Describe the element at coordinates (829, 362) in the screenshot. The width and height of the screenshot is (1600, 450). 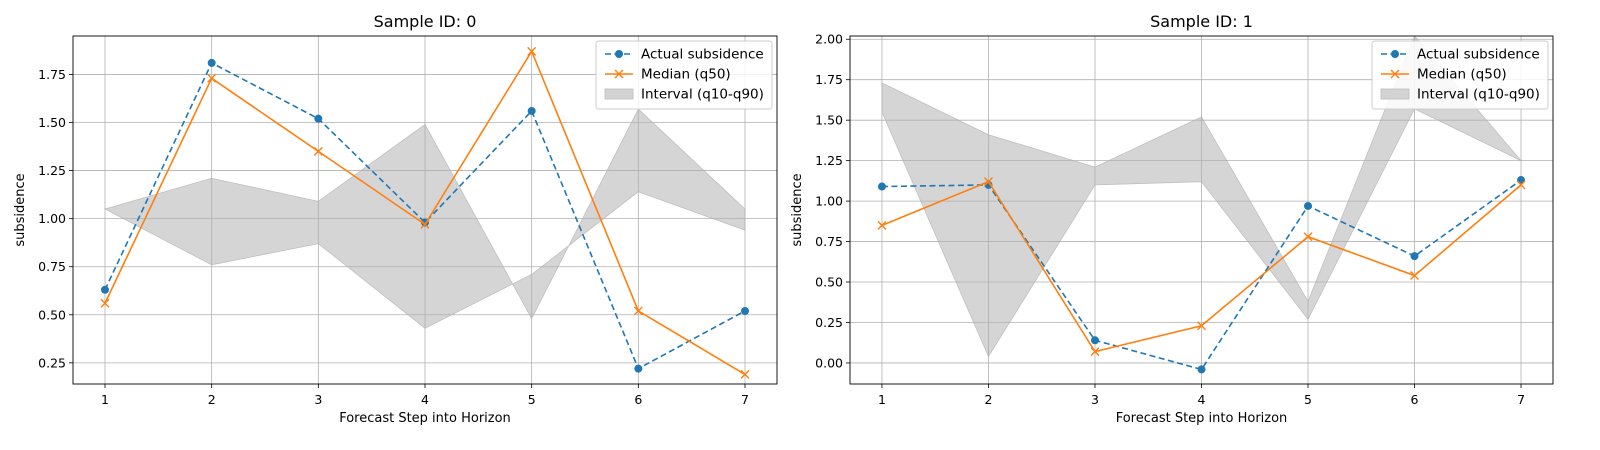
I see `y-tick-label: 0.00` at that location.